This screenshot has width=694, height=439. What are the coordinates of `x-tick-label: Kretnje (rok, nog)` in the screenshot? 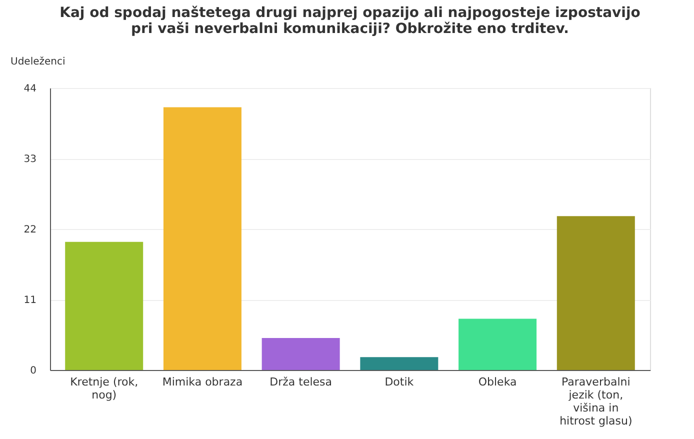 It's located at (104, 389).